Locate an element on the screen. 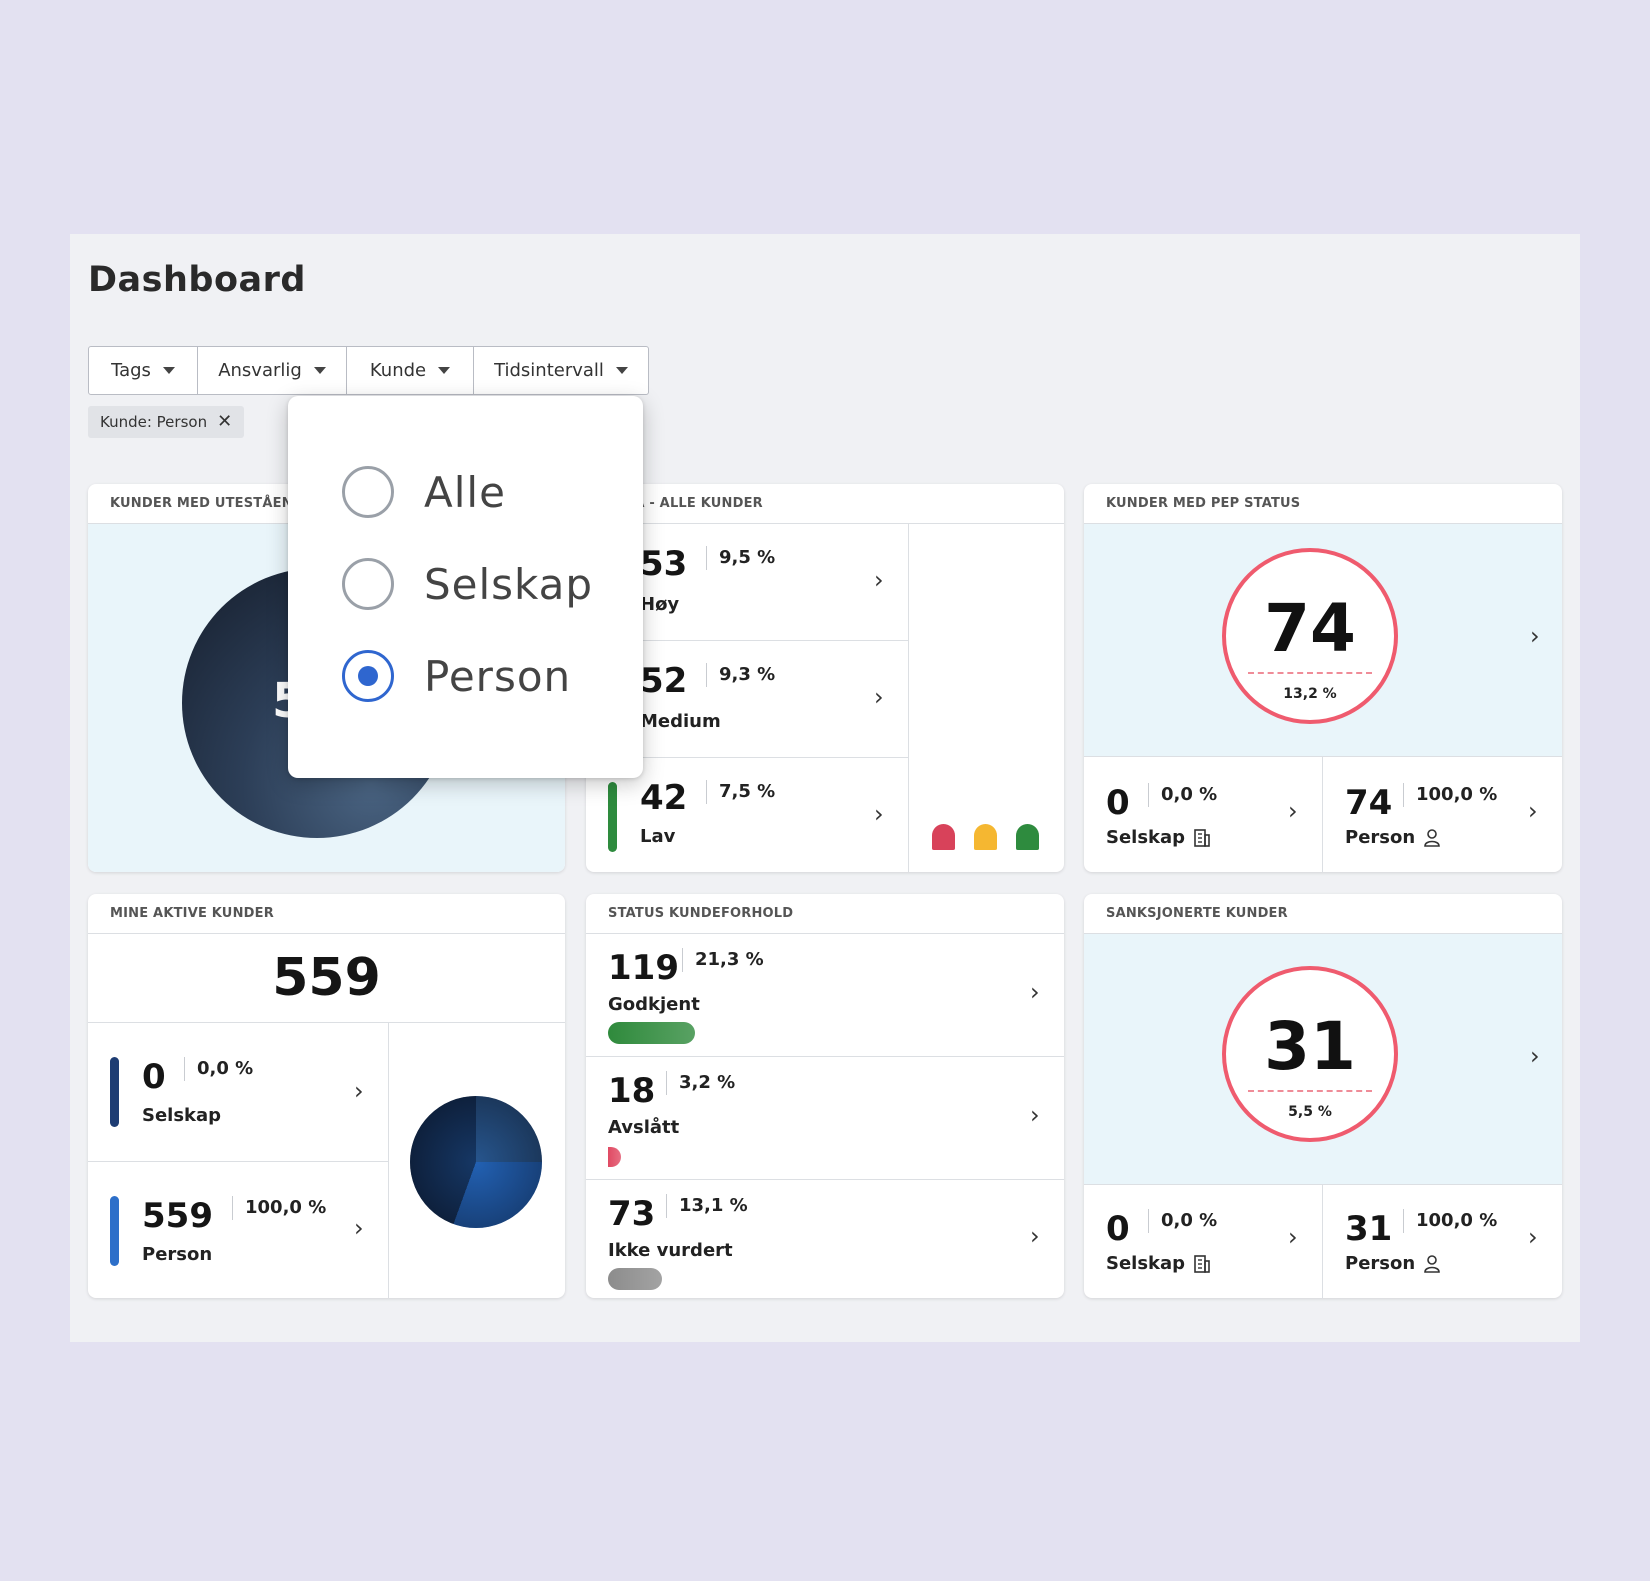 The image size is (1650, 1581). filter-label: Tidsintervall is located at coordinates (549, 370).